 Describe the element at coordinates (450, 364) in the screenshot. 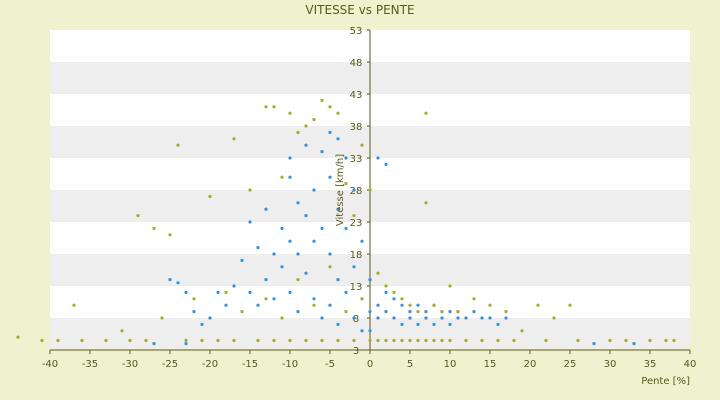

I see `x-tick-label: 10` at that location.